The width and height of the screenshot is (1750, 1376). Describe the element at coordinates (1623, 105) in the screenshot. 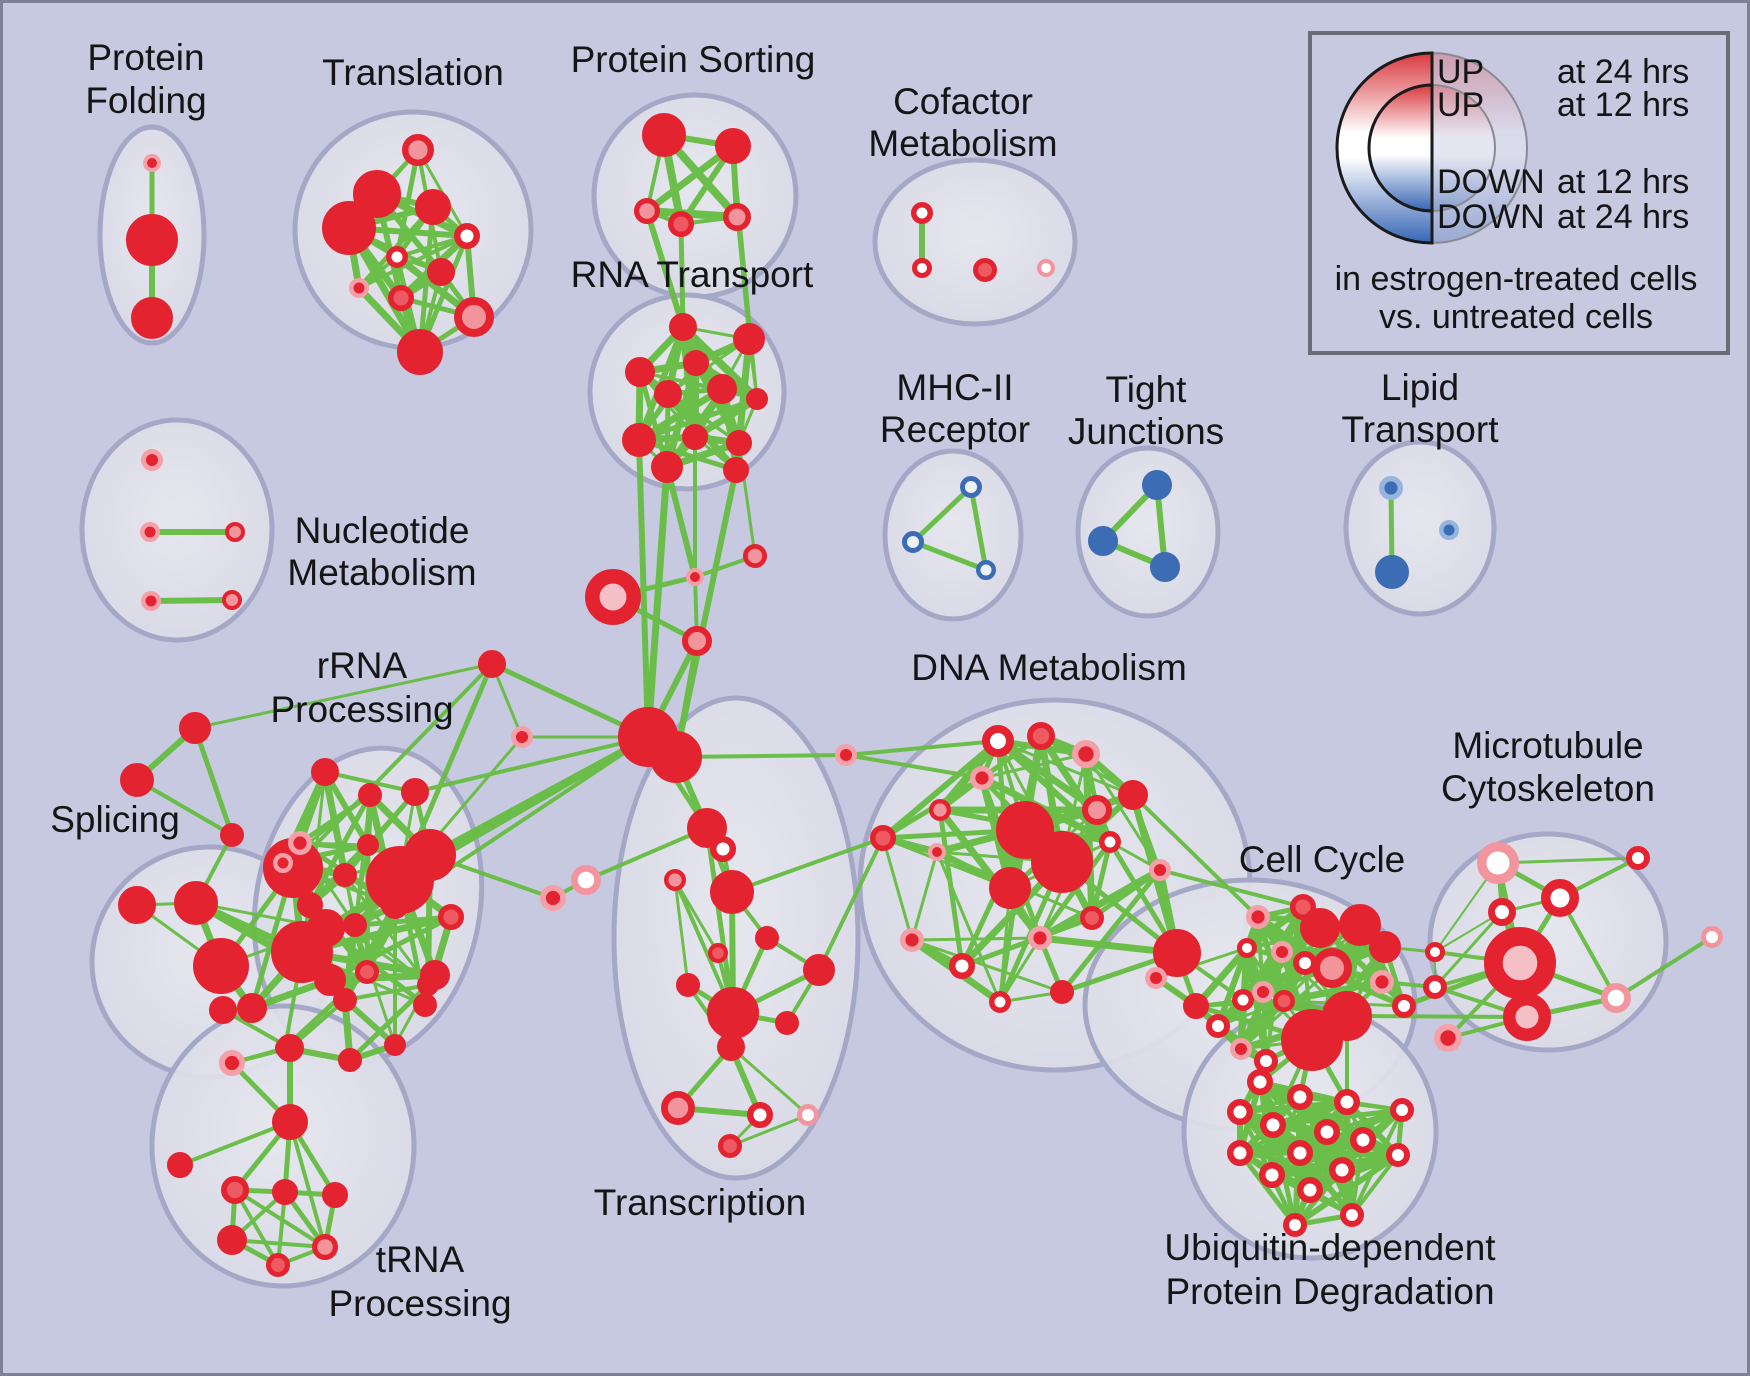

I see `legend-time-1: at 12 hrs` at that location.